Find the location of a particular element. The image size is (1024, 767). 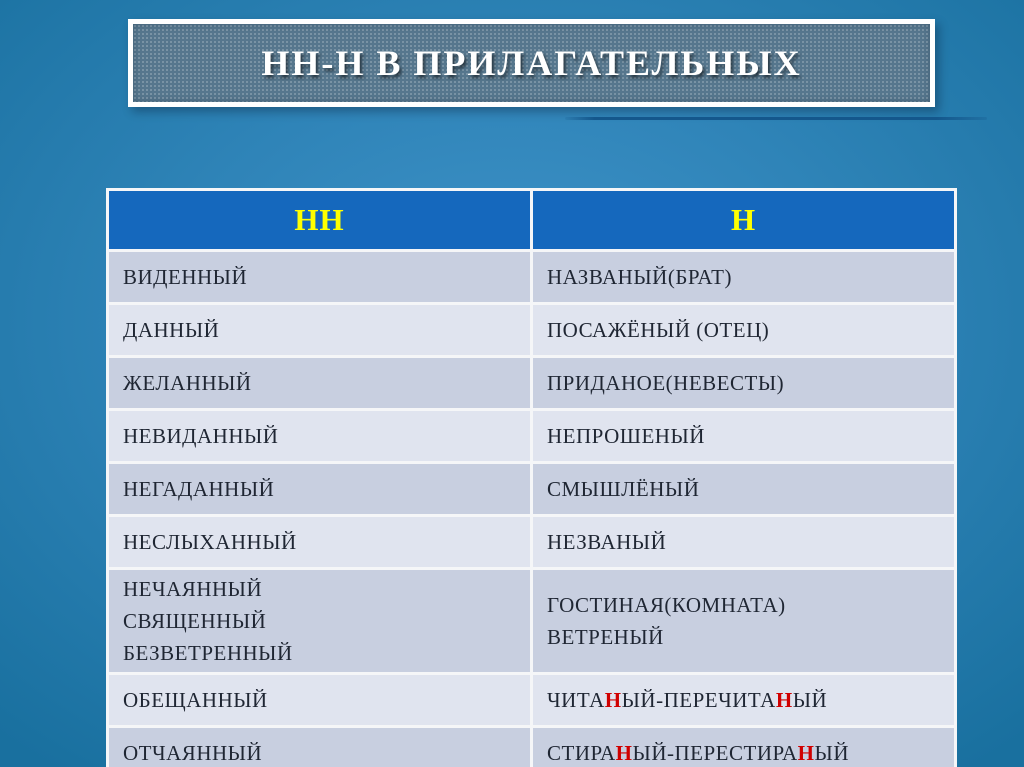

table-row: ДАННЫЙ ПОСАЖЁНЫЙ (ОТЕЦ) is located at coordinates (531, 330).